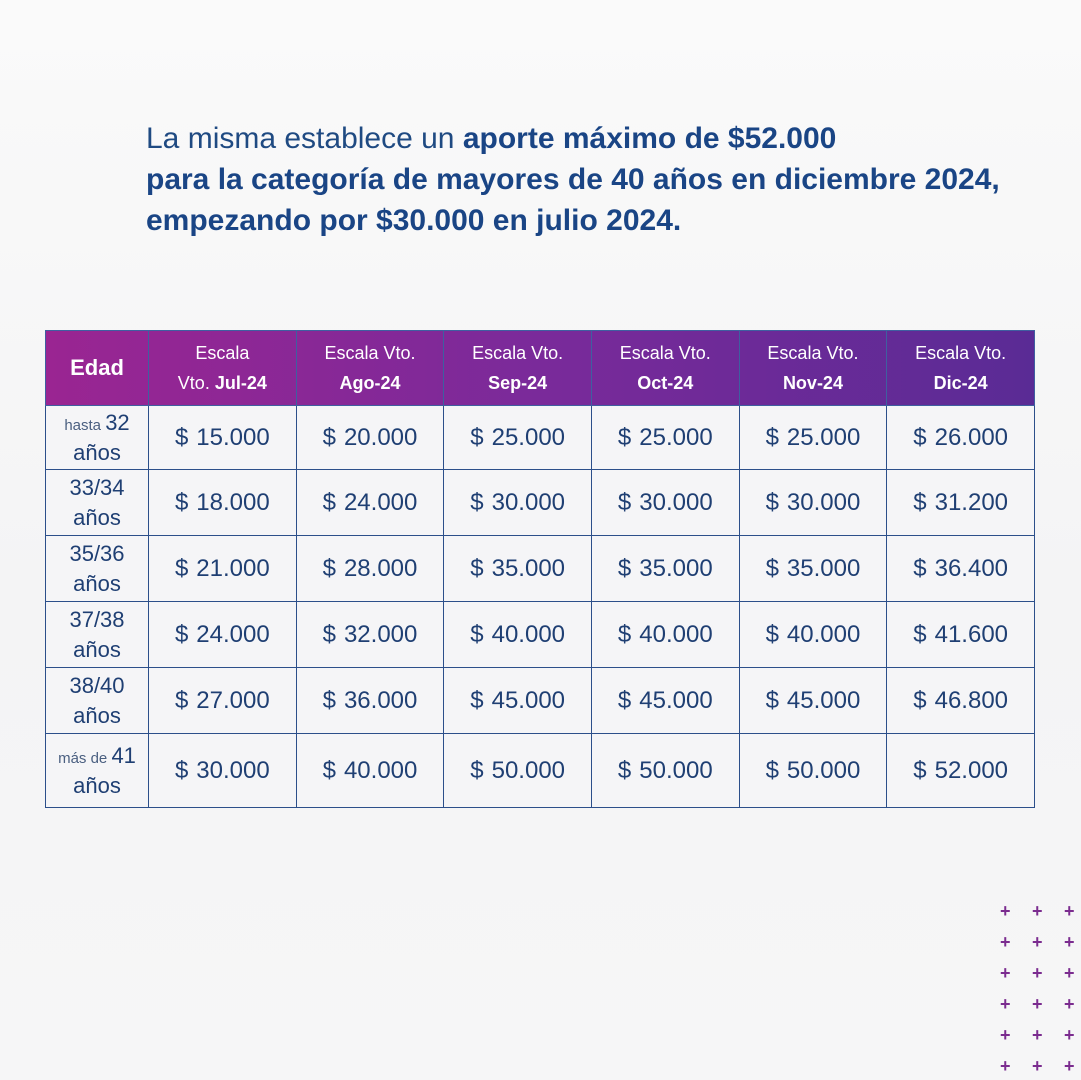  I want to click on amount: 36.000, so click(380, 700).